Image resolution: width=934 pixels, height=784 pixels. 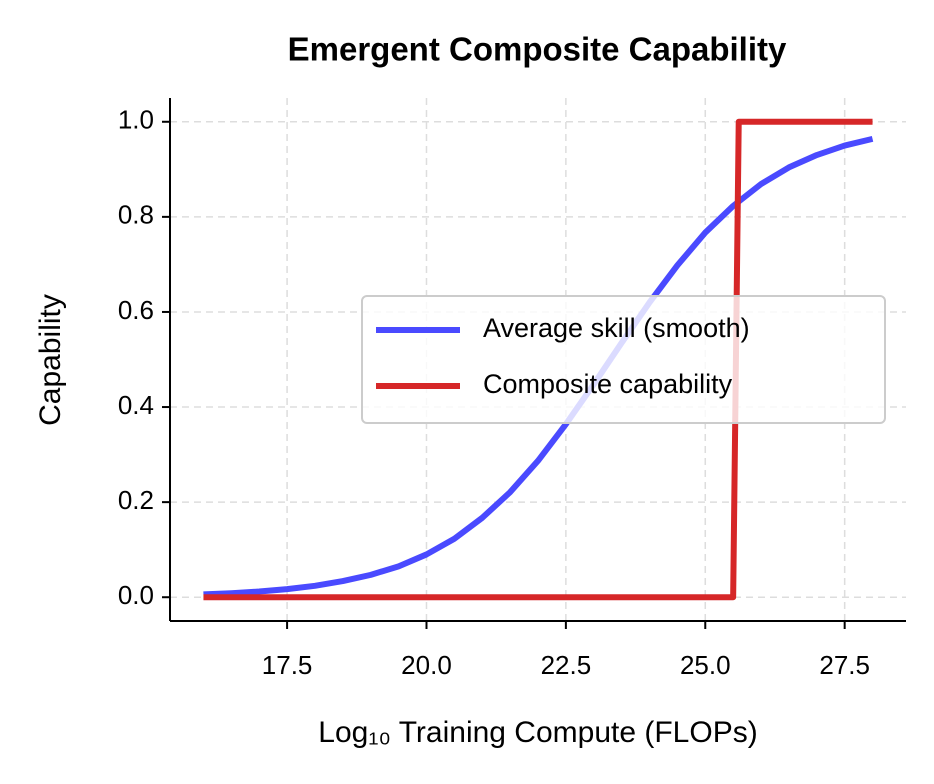 I want to click on chart-title: Emergent Composite Capability, so click(x=537, y=49).